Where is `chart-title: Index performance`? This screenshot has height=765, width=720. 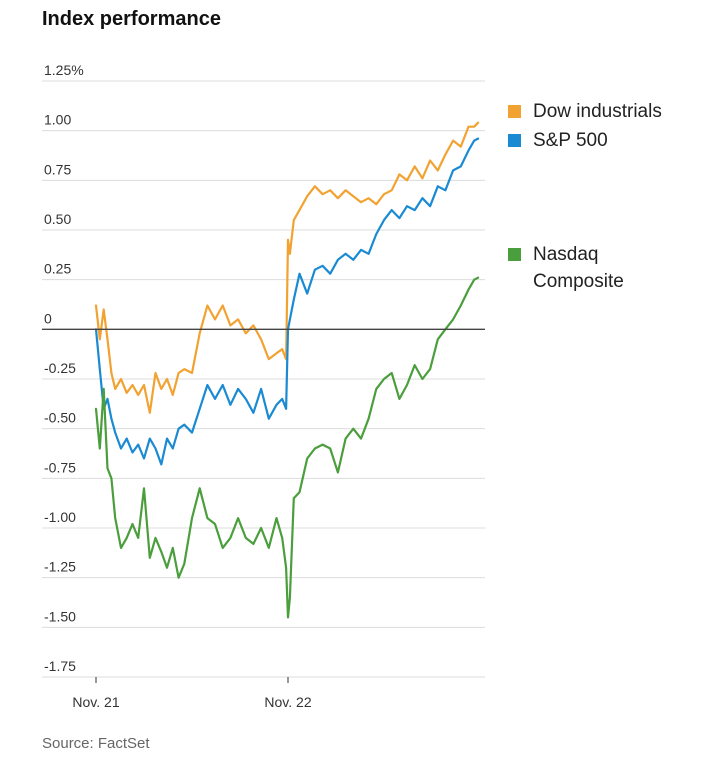
chart-title: Index performance is located at coordinates (131, 19).